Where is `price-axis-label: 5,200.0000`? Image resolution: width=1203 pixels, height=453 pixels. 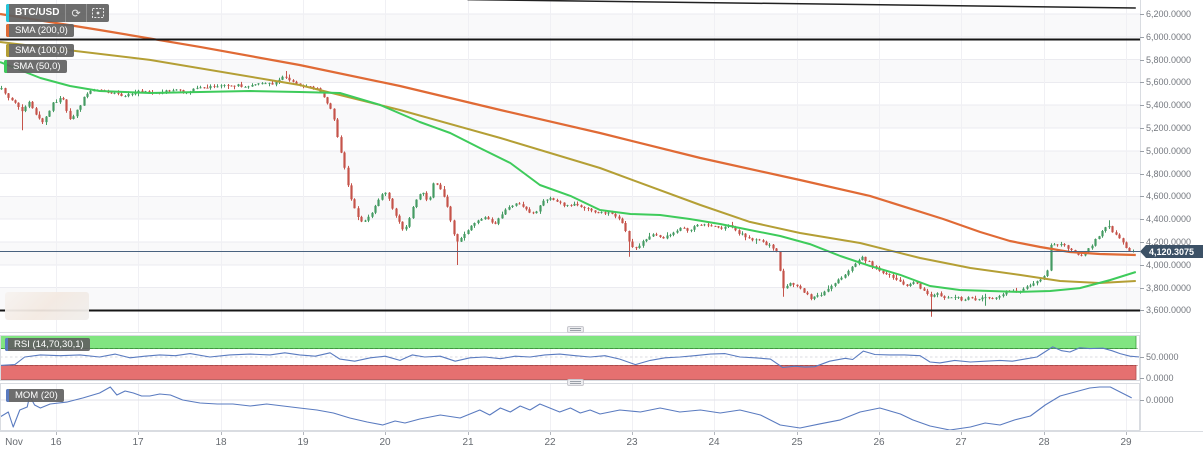
price-axis-label: 5,200.0000 is located at coordinates (1169, 128).